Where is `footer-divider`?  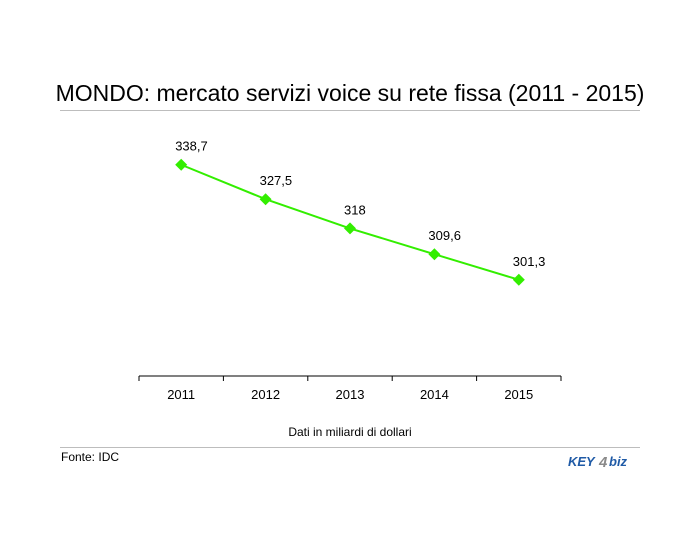 footer-divider is located at coordinates (350, 447).